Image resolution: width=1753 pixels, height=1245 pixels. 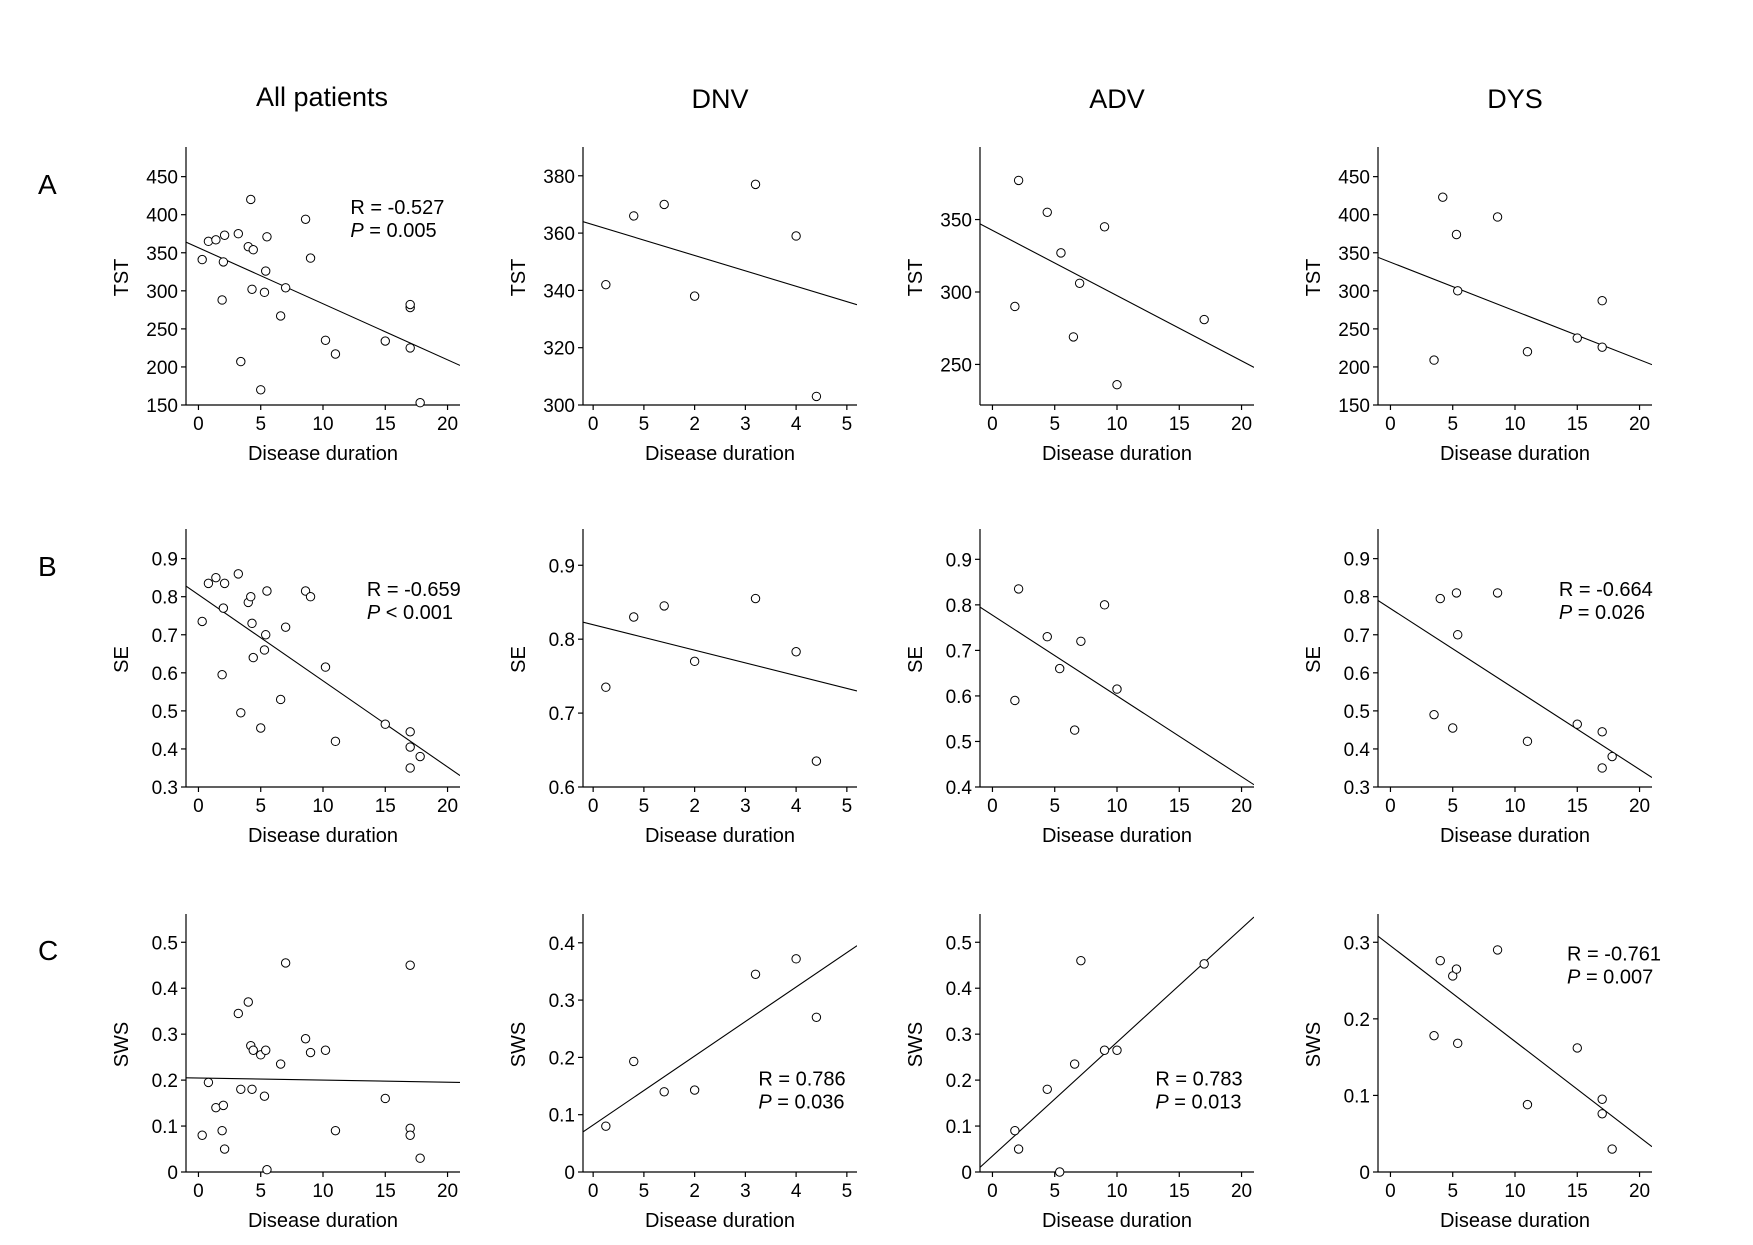 What do you see at coordinates (559, 406) in the screenshot?
I see `y-tick-label: 300` at bounding box center [559, 406].